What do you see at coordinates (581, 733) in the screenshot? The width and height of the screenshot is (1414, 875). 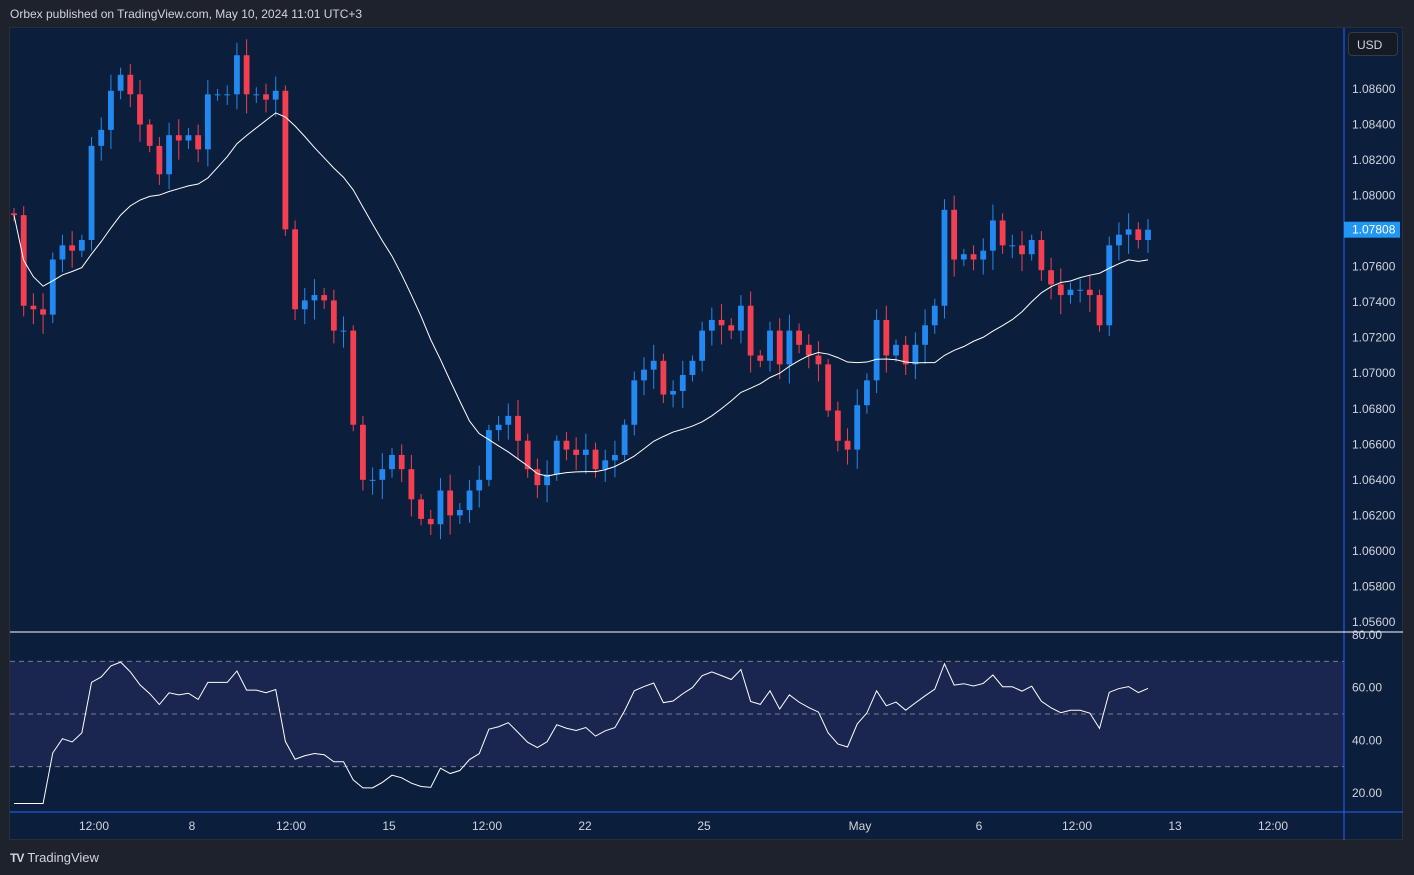 I see `rsi-line` at bounding box center [581, 733].